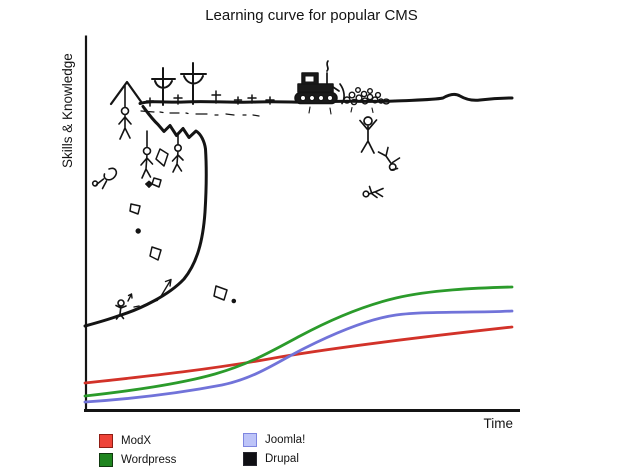 The height and width of the screenshot is (475, 623). I want to click on legend-item-modx: ModX, so click(125, 441).